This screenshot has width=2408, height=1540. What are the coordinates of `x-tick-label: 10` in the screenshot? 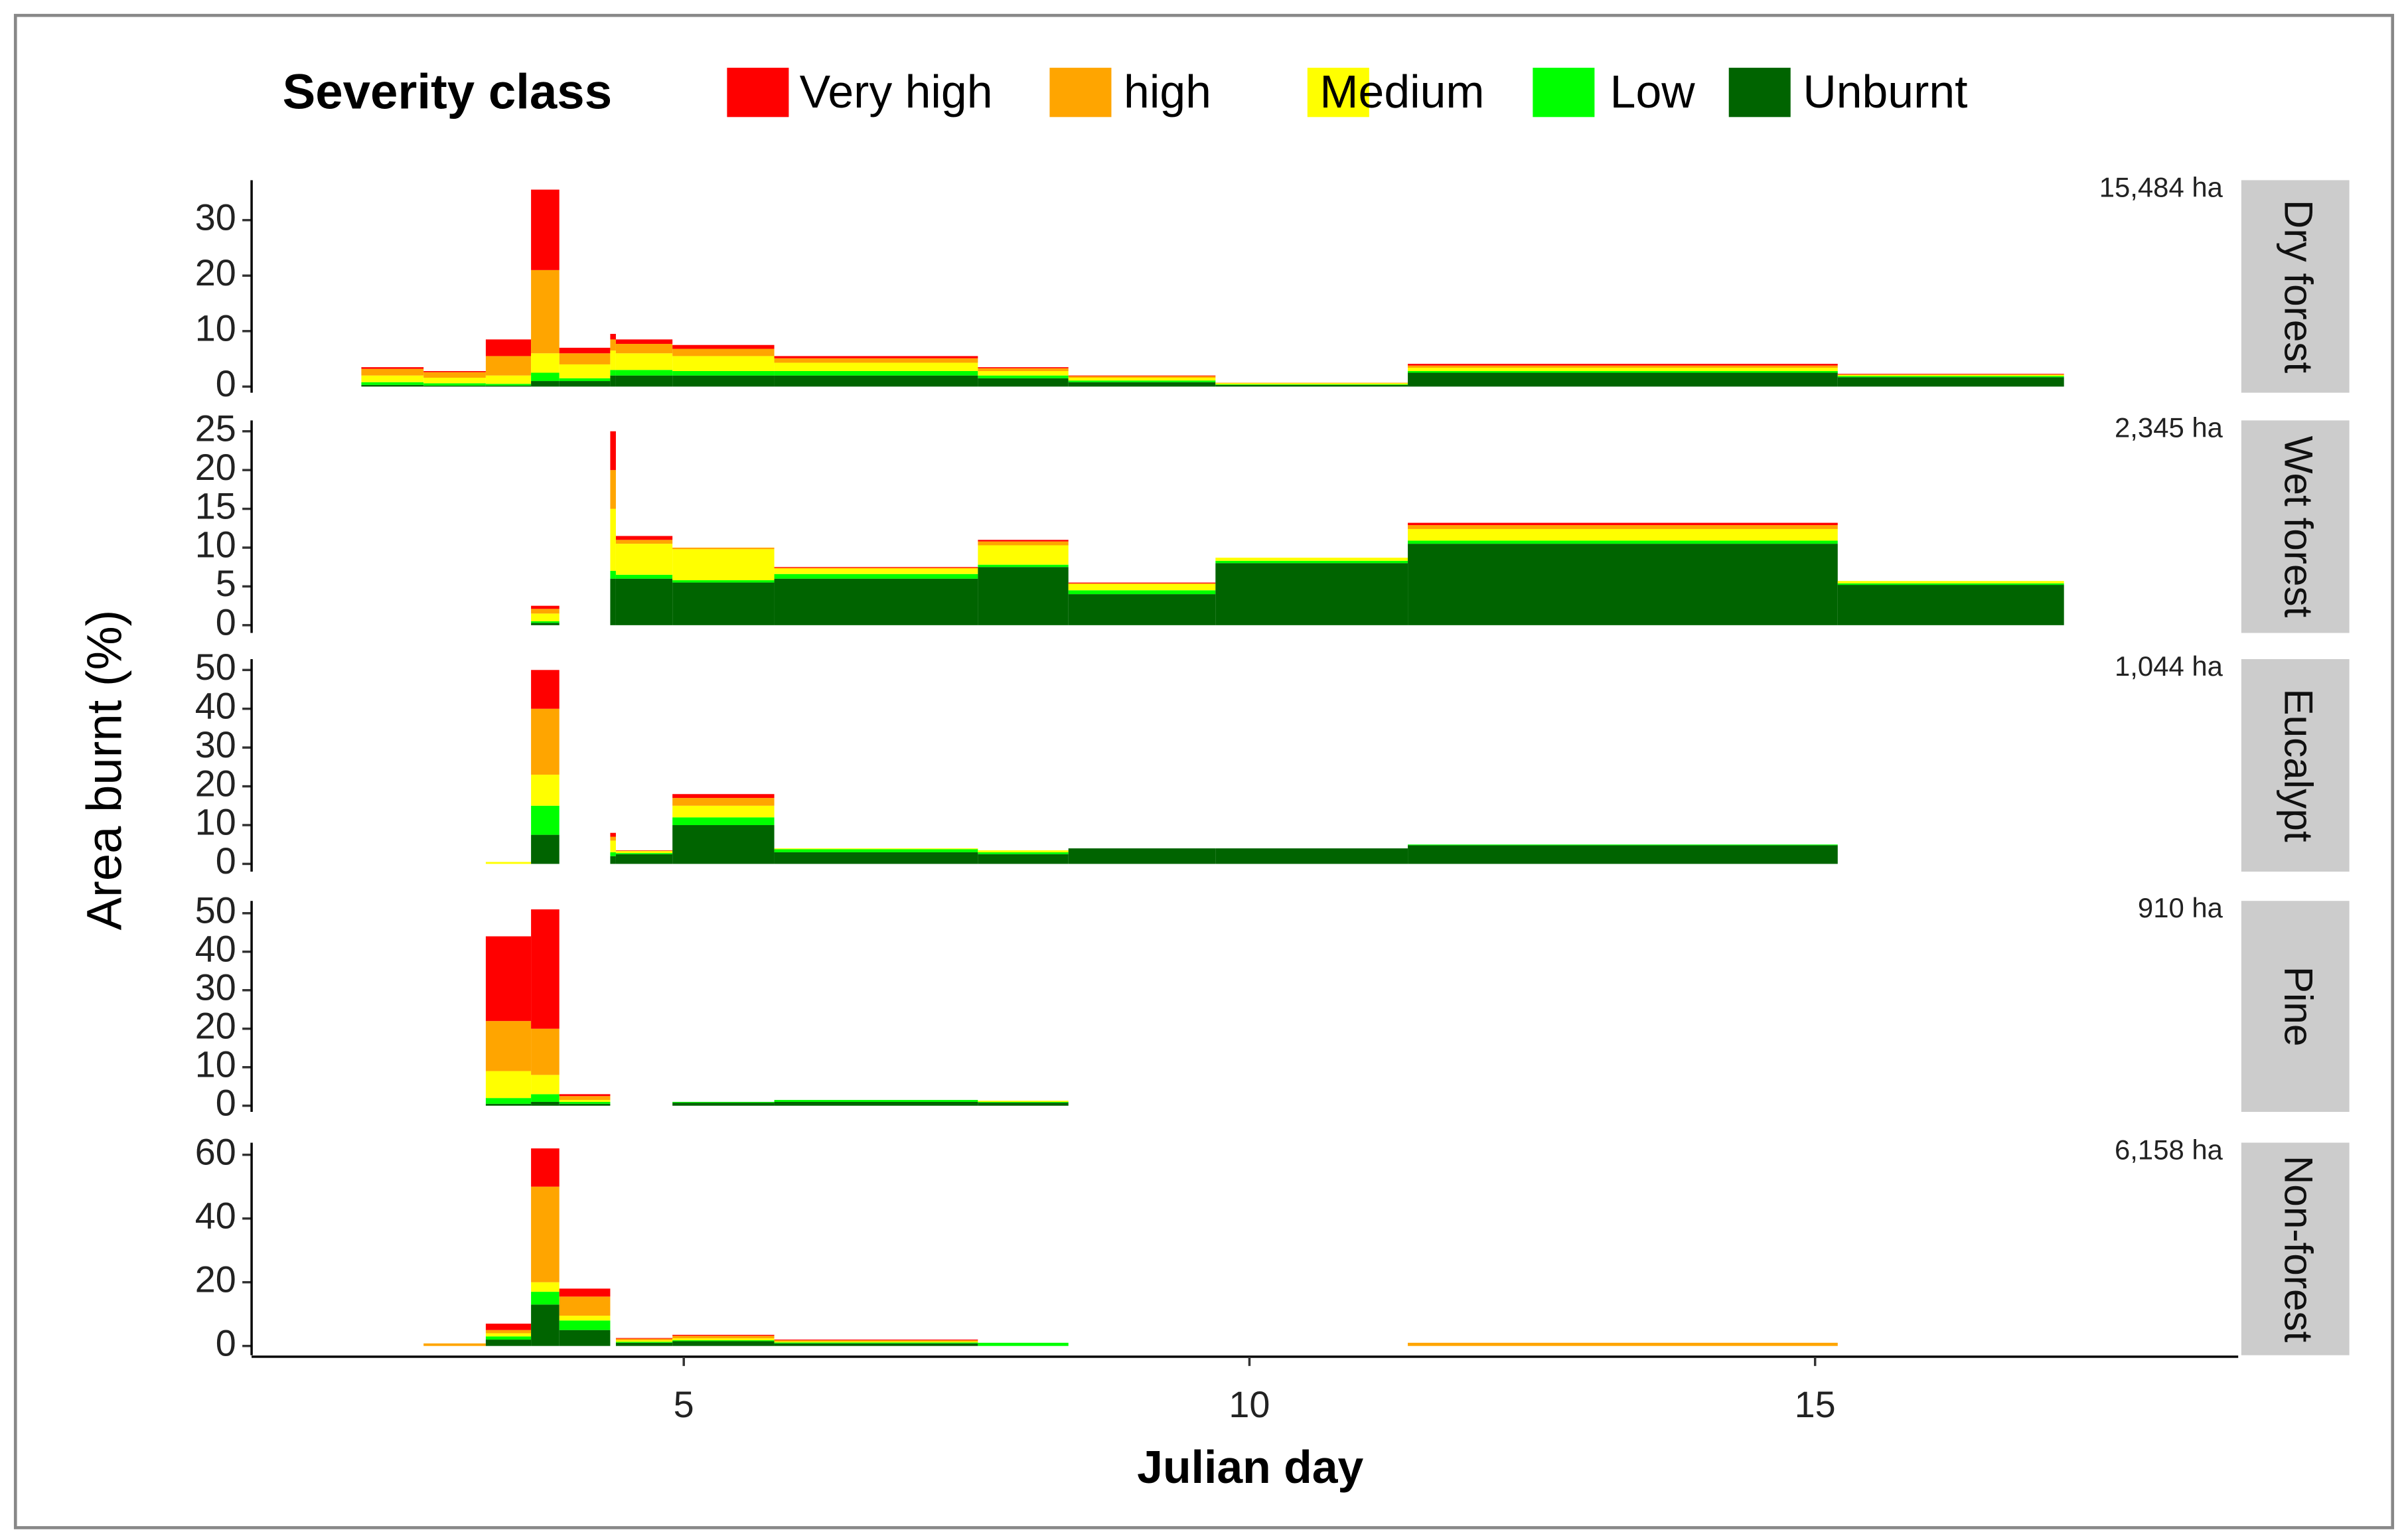 It's located at (1249, 1404).